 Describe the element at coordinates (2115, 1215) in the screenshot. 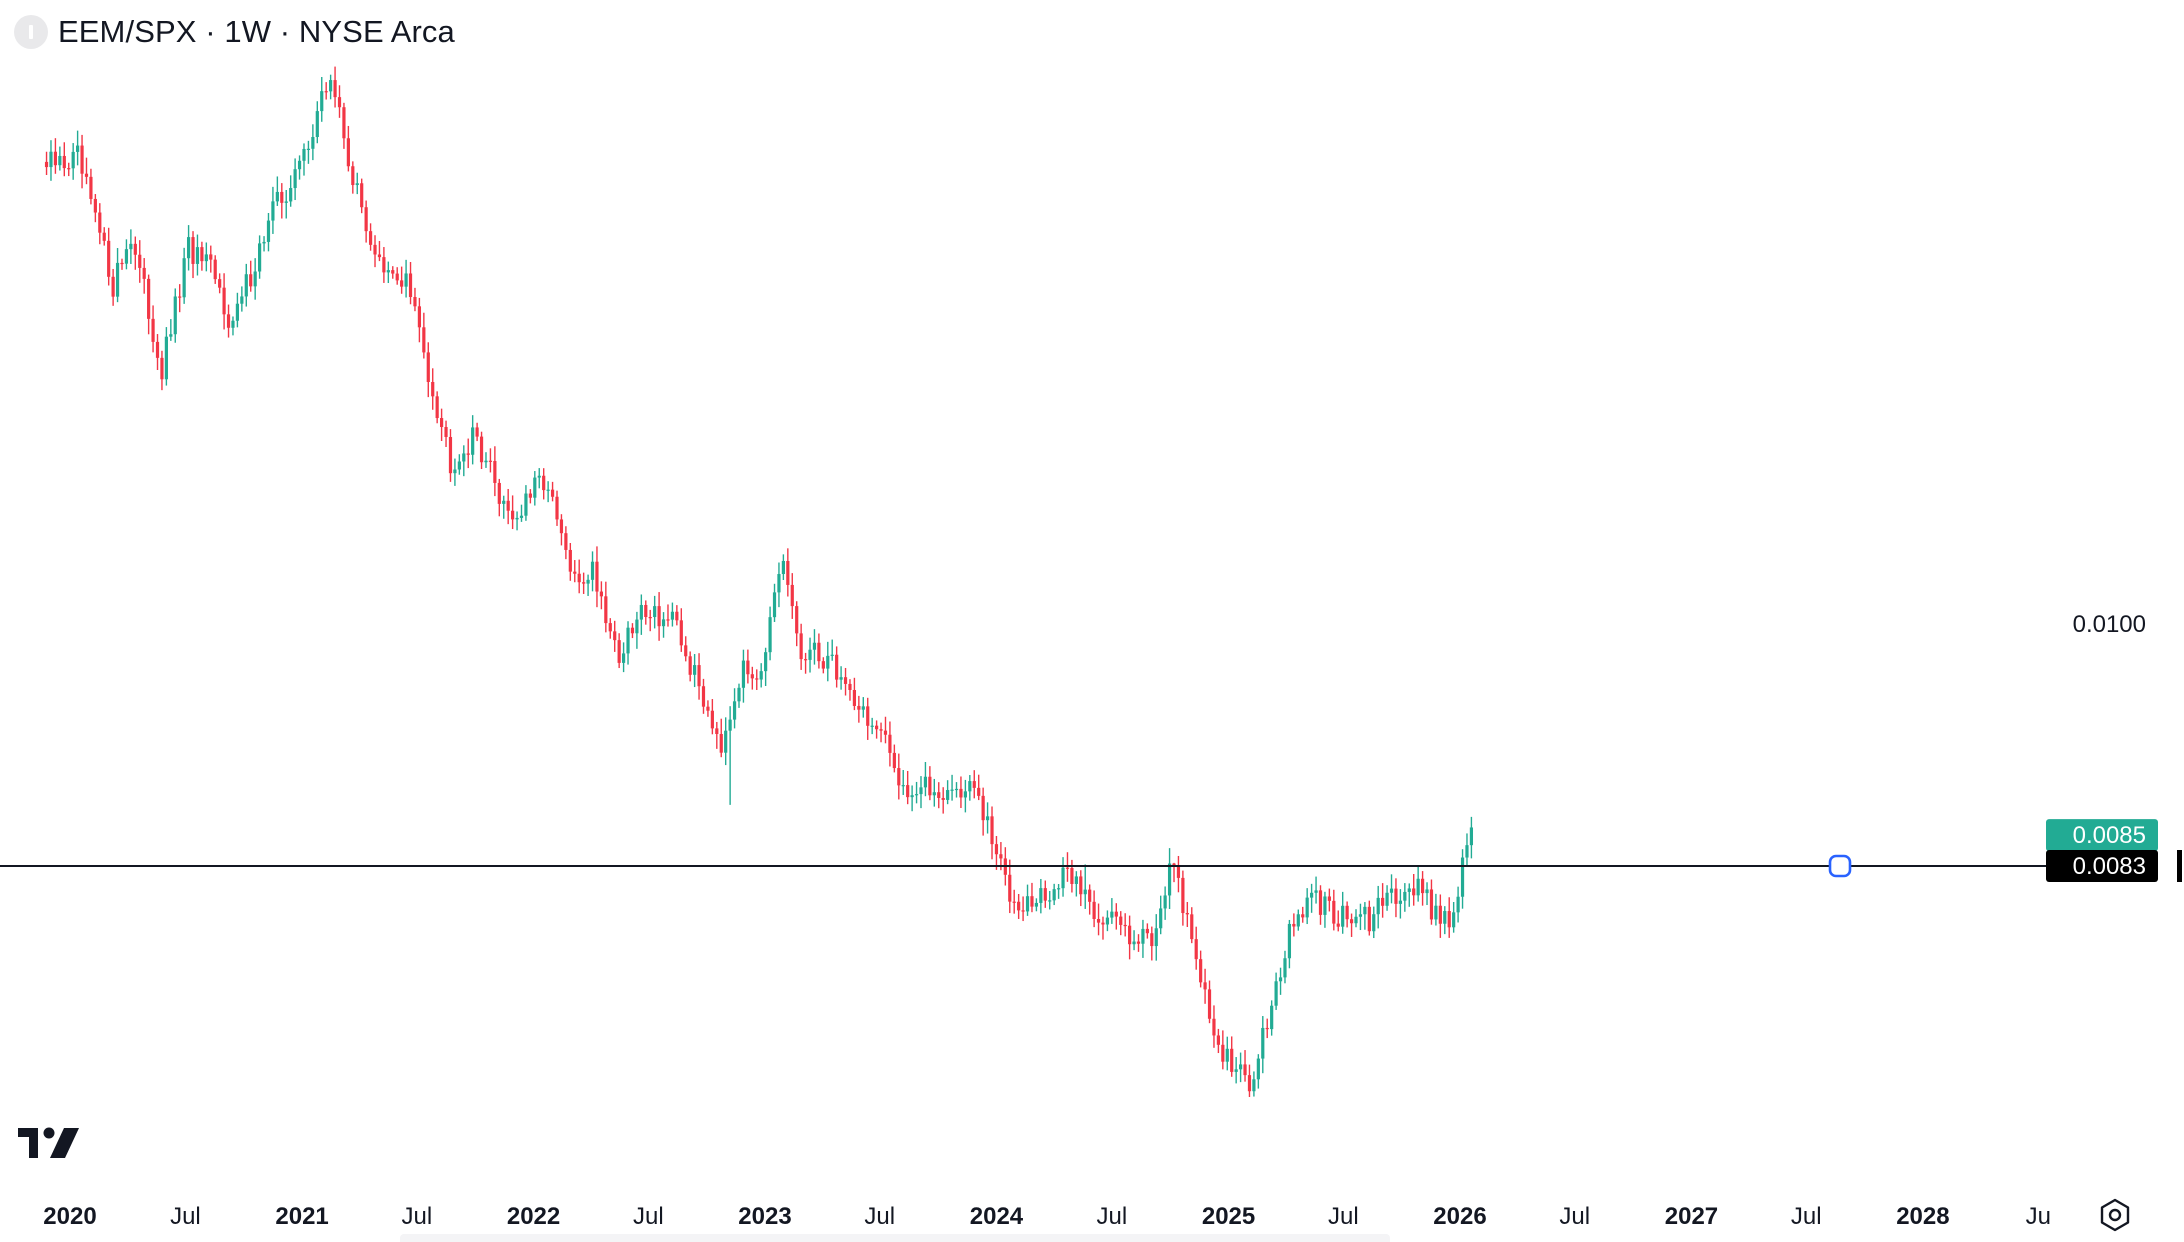

I see `settings-gear-icon` at that location.